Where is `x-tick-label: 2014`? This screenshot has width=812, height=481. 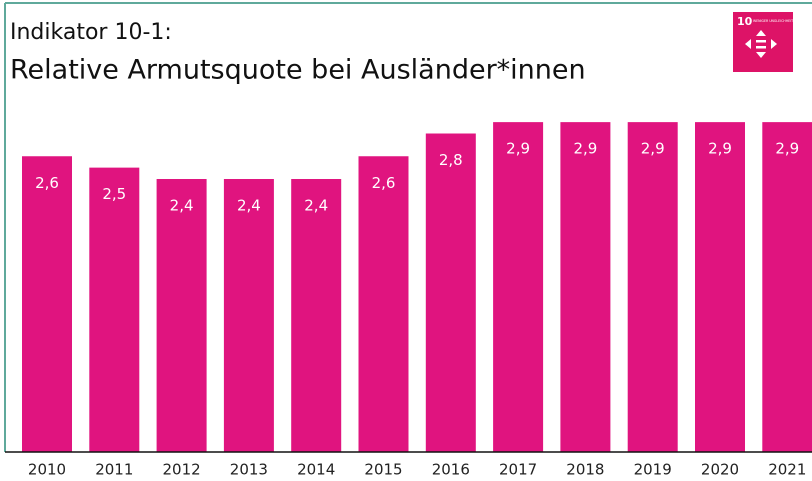 x-tick-label: 2014 is located at coordinates (316, 470).